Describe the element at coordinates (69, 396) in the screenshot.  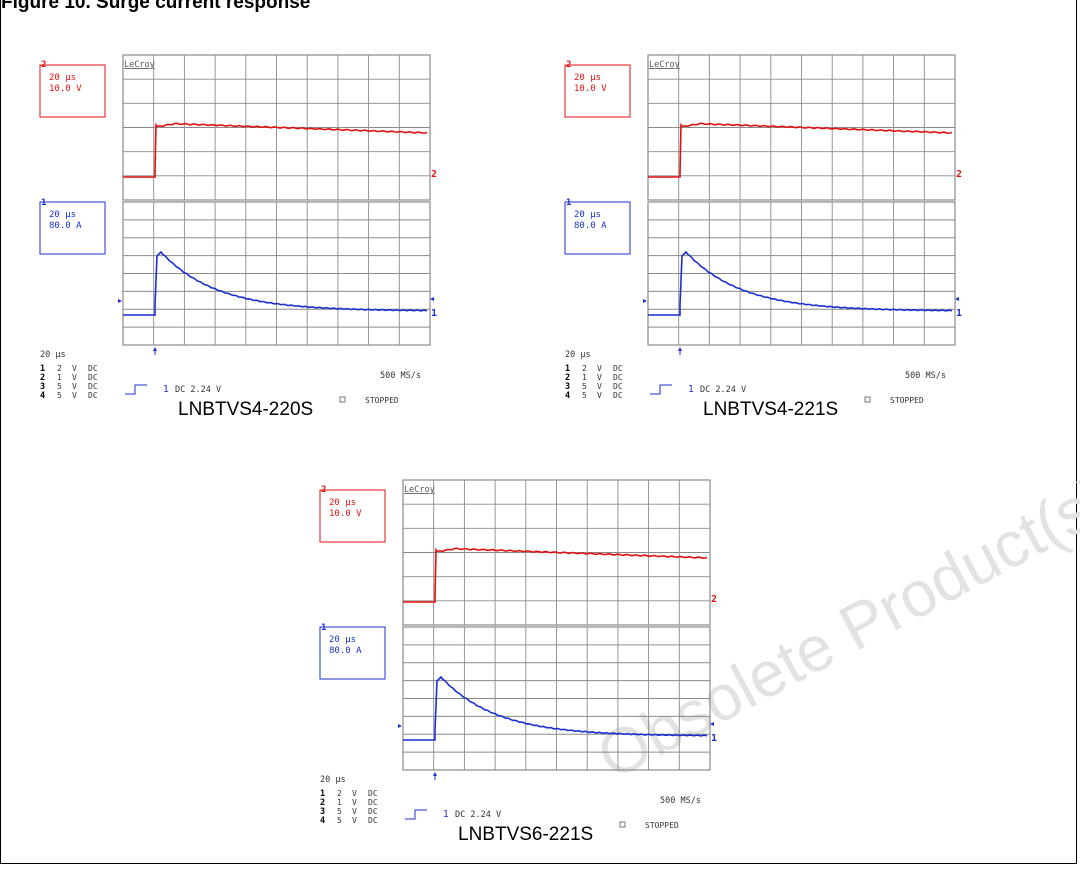
I see `channel-setting-row: 4 5 V DC` at that location.